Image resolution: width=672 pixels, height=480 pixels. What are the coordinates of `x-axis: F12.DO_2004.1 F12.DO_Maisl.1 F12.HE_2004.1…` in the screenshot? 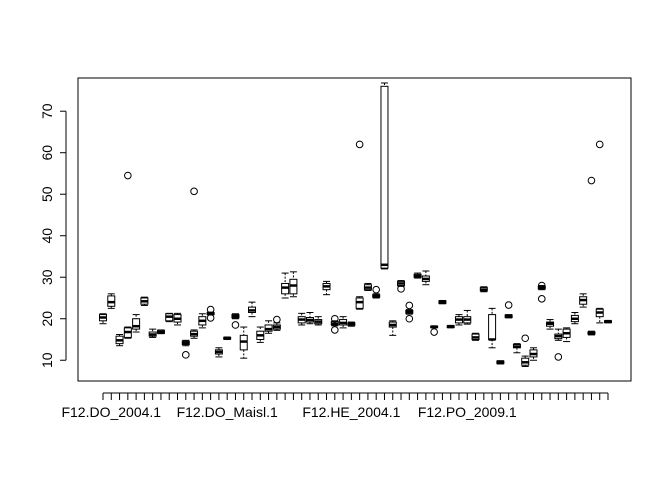 It's located at (335, 406).